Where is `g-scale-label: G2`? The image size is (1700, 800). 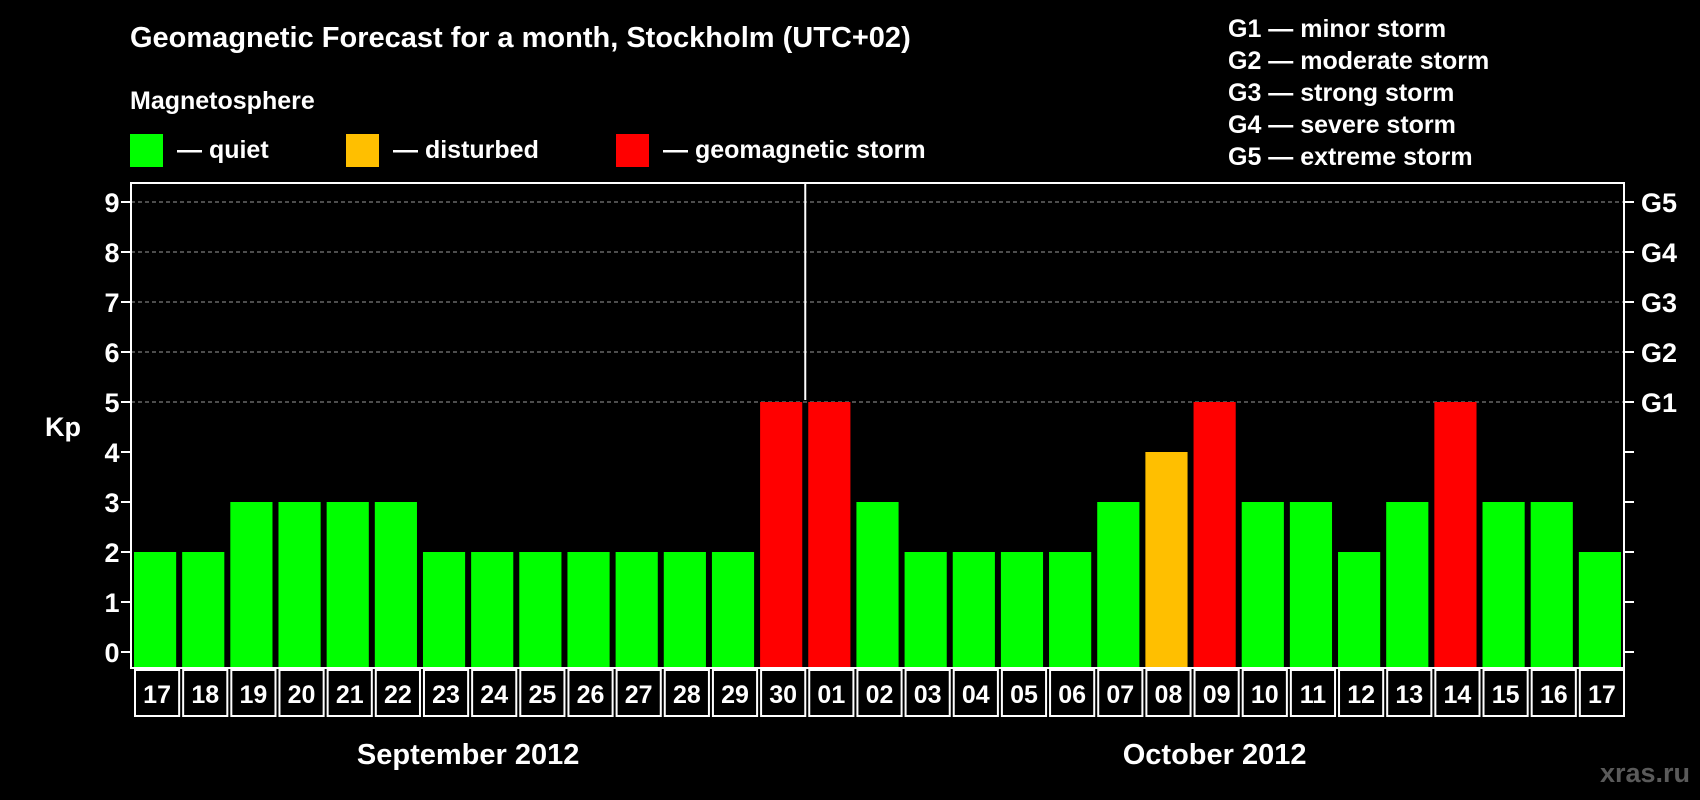 g-scale-label: G2 is located at coordinates (1659, 353).